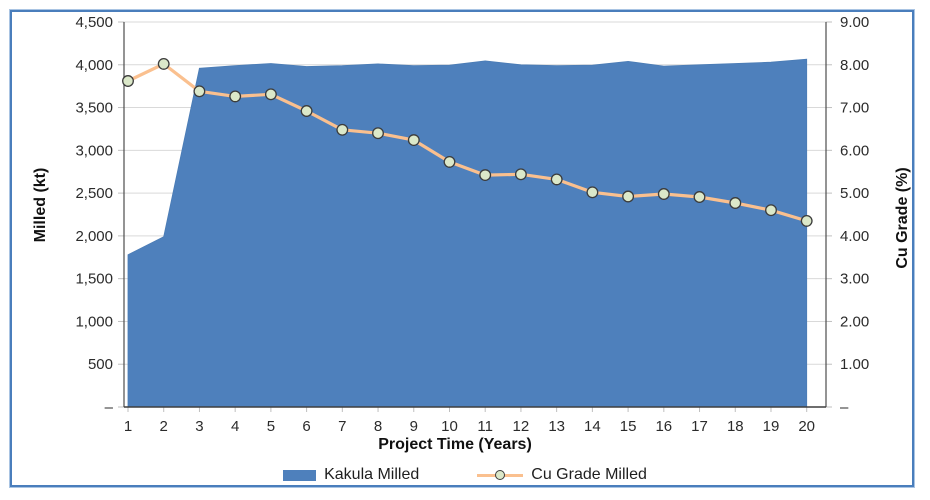  What do you see at coordinates (306, 426) in the screenshot?
I see `svg-text: 6` at bounding box center [306, 426].